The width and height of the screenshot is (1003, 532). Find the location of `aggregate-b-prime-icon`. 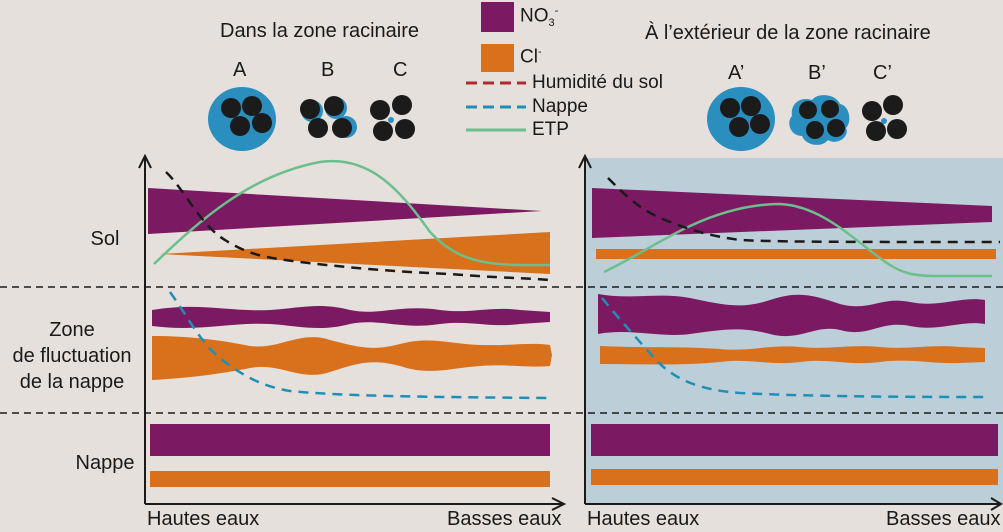

aggregate-b-prime-icon is located at coordinates (819, 120).